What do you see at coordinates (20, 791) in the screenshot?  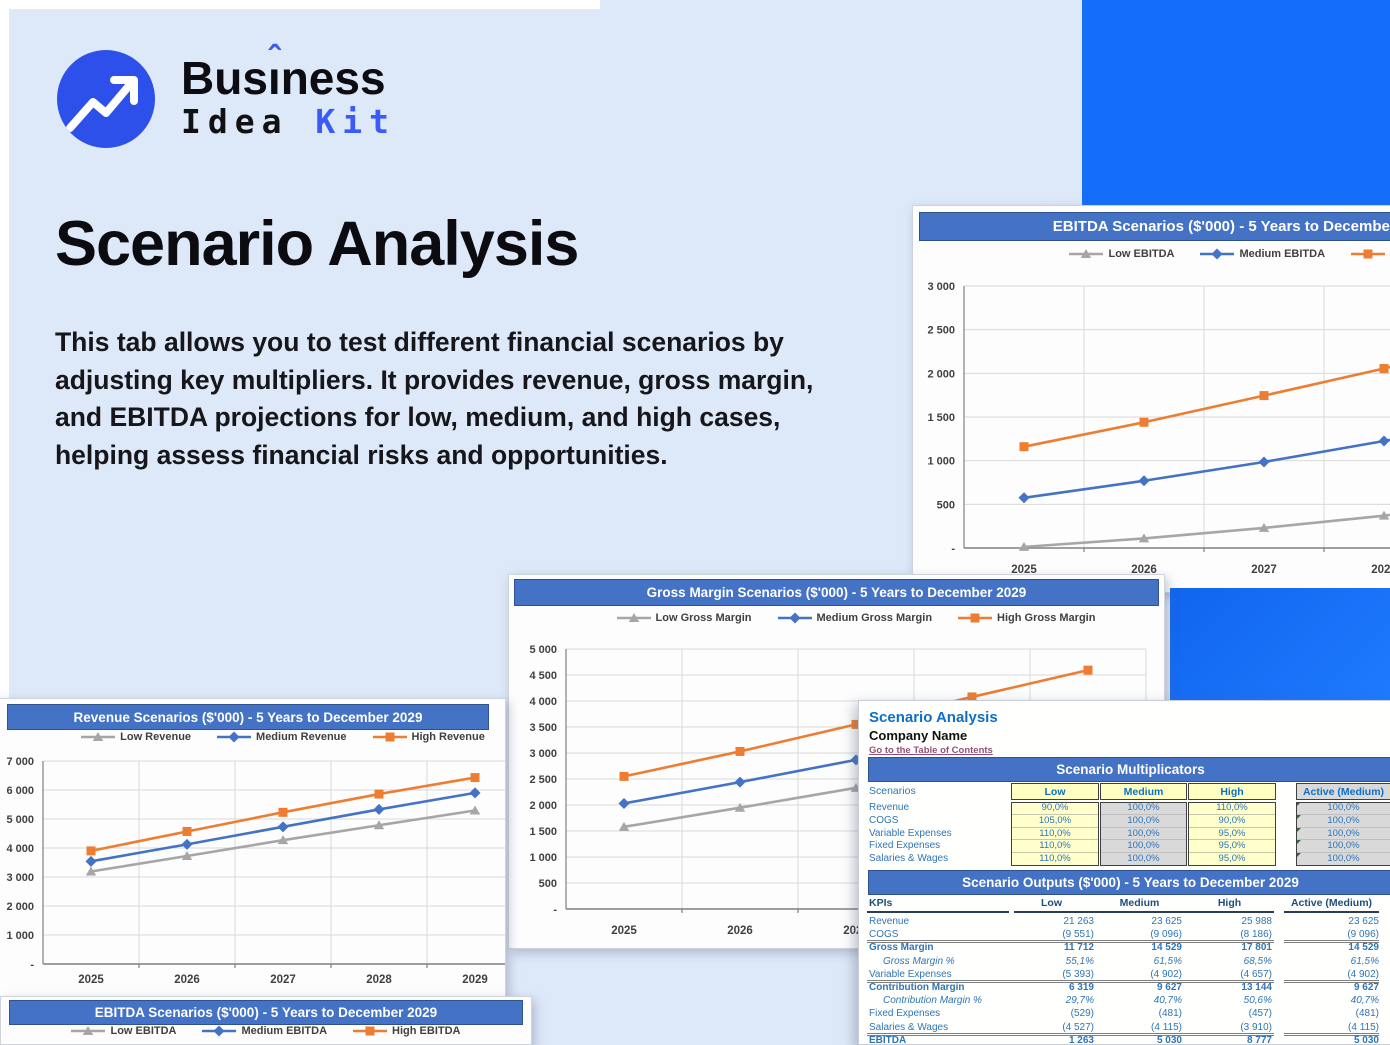 I see `svg-text: 6 000` at bounding box center [20, 791].